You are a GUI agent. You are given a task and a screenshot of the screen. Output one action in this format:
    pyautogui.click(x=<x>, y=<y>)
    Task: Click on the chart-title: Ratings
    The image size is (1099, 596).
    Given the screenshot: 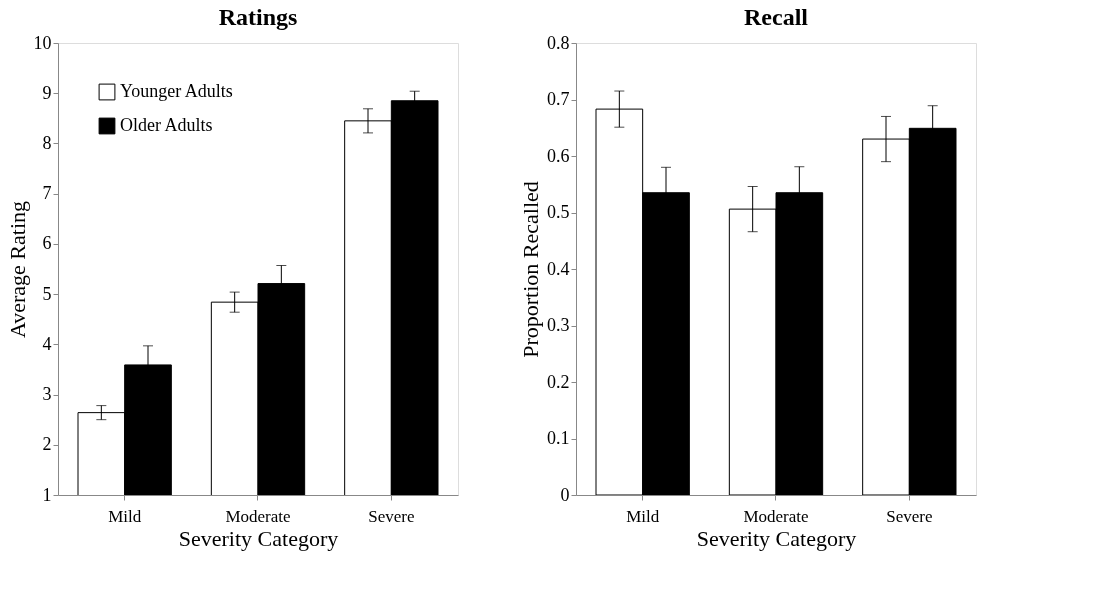 What is the action you would take?
    pyautogui.click(x=258, y=17)
    